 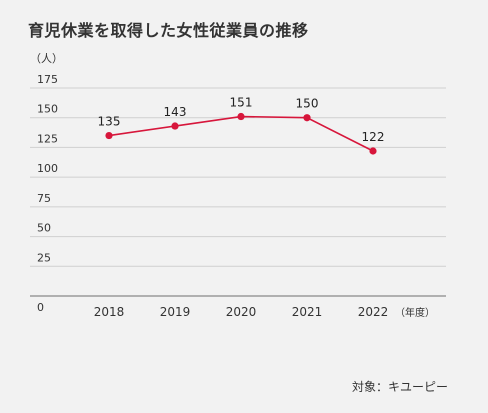 I want to click on data-label: 151, so click(x=241, y=103).